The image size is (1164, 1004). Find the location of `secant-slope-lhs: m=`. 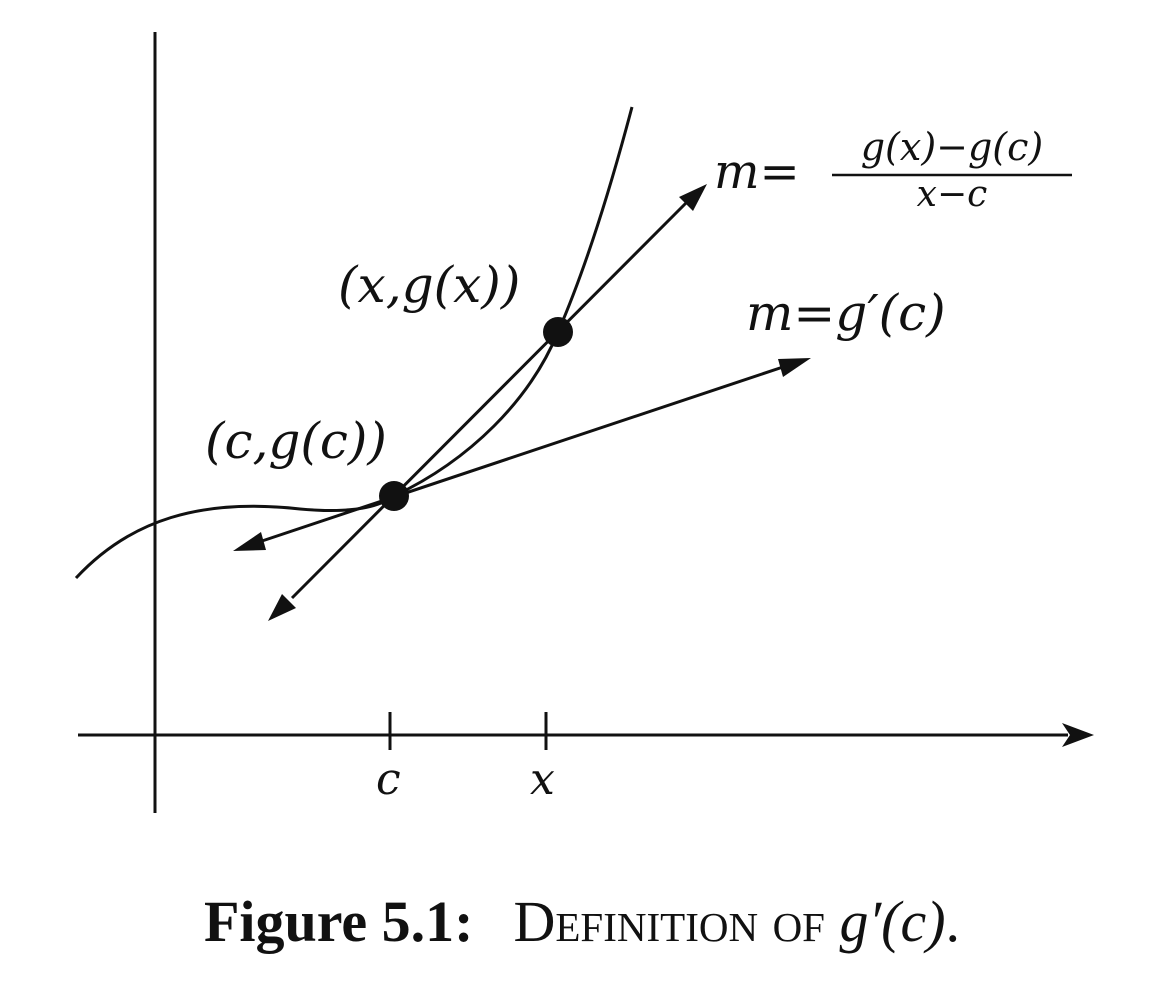

secant-slope-lhs: m= is located at coordinates (757, 172).